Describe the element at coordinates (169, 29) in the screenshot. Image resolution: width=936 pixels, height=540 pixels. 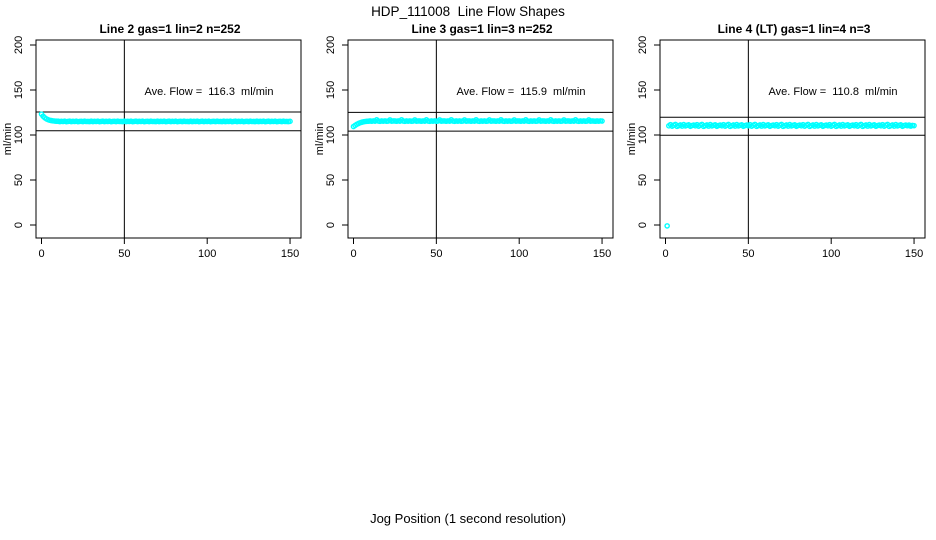
I see `panel-title: Line 2 gas=1 lin=2 n=252` at that location.